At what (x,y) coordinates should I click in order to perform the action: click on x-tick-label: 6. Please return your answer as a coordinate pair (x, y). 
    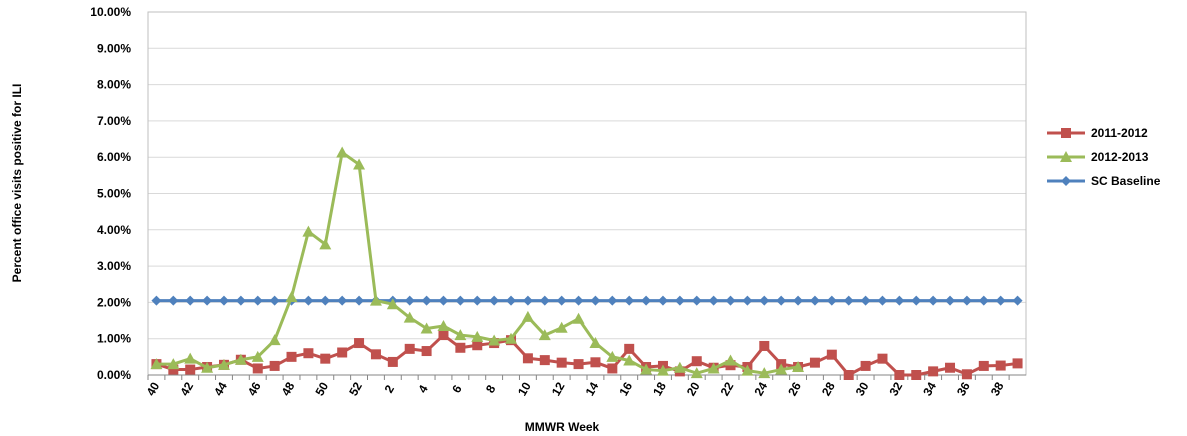
    Looking at the image, I should click on (457, 388).